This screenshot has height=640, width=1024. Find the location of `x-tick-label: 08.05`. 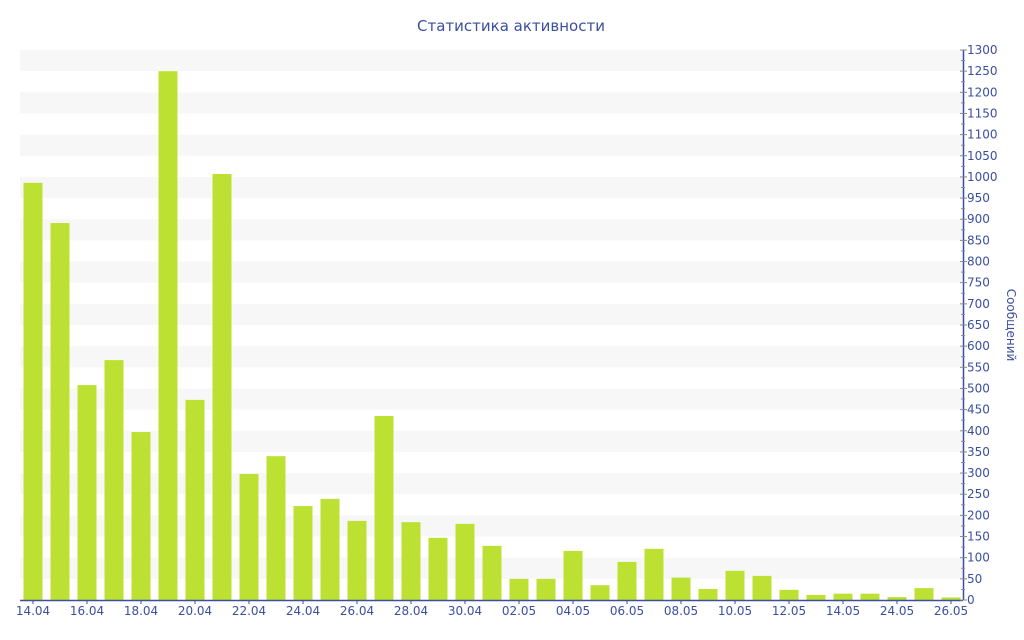

x-tick-label: 08.05 is located at coordinates (681, 611).